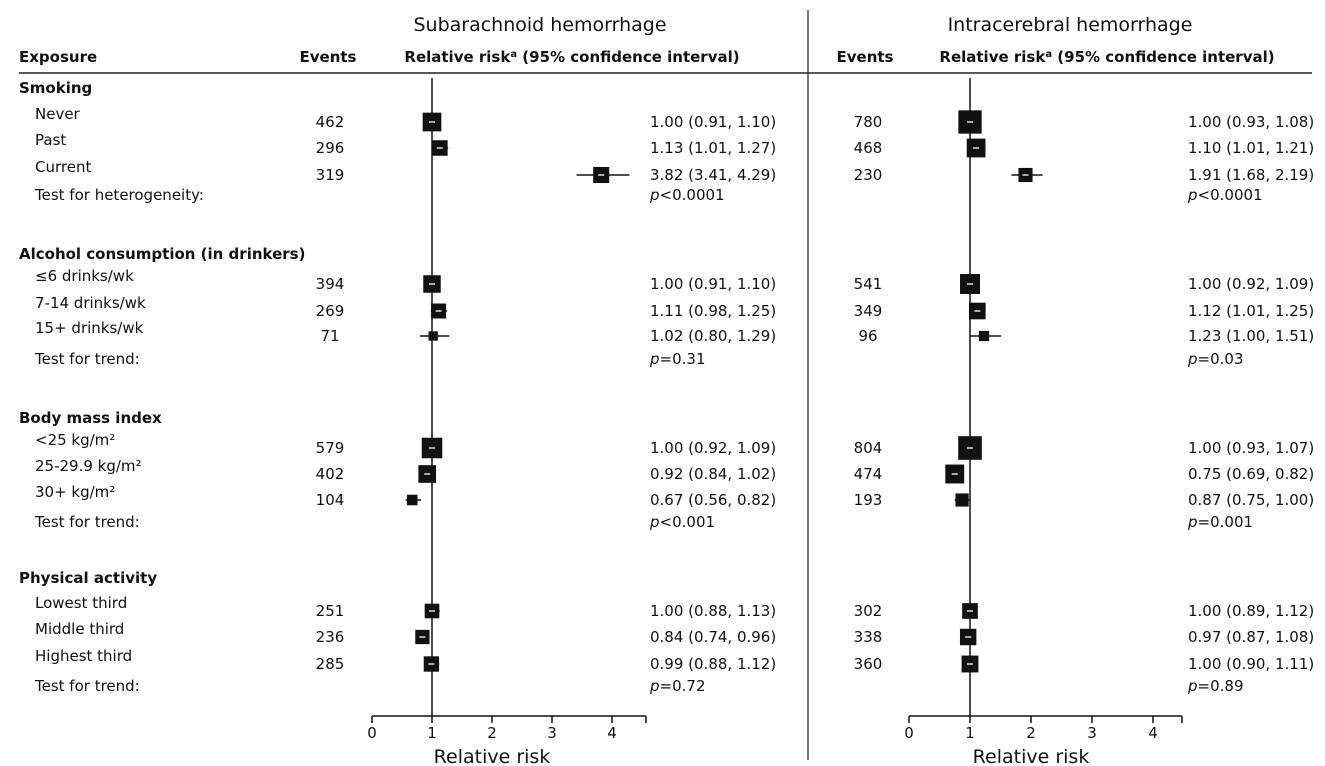 Image resolution: width=1325 pixels, height=766 pixels. Describe the element at coordinates (868, 474) in the screenshot. I see `events-value-ich: 474` at that location.